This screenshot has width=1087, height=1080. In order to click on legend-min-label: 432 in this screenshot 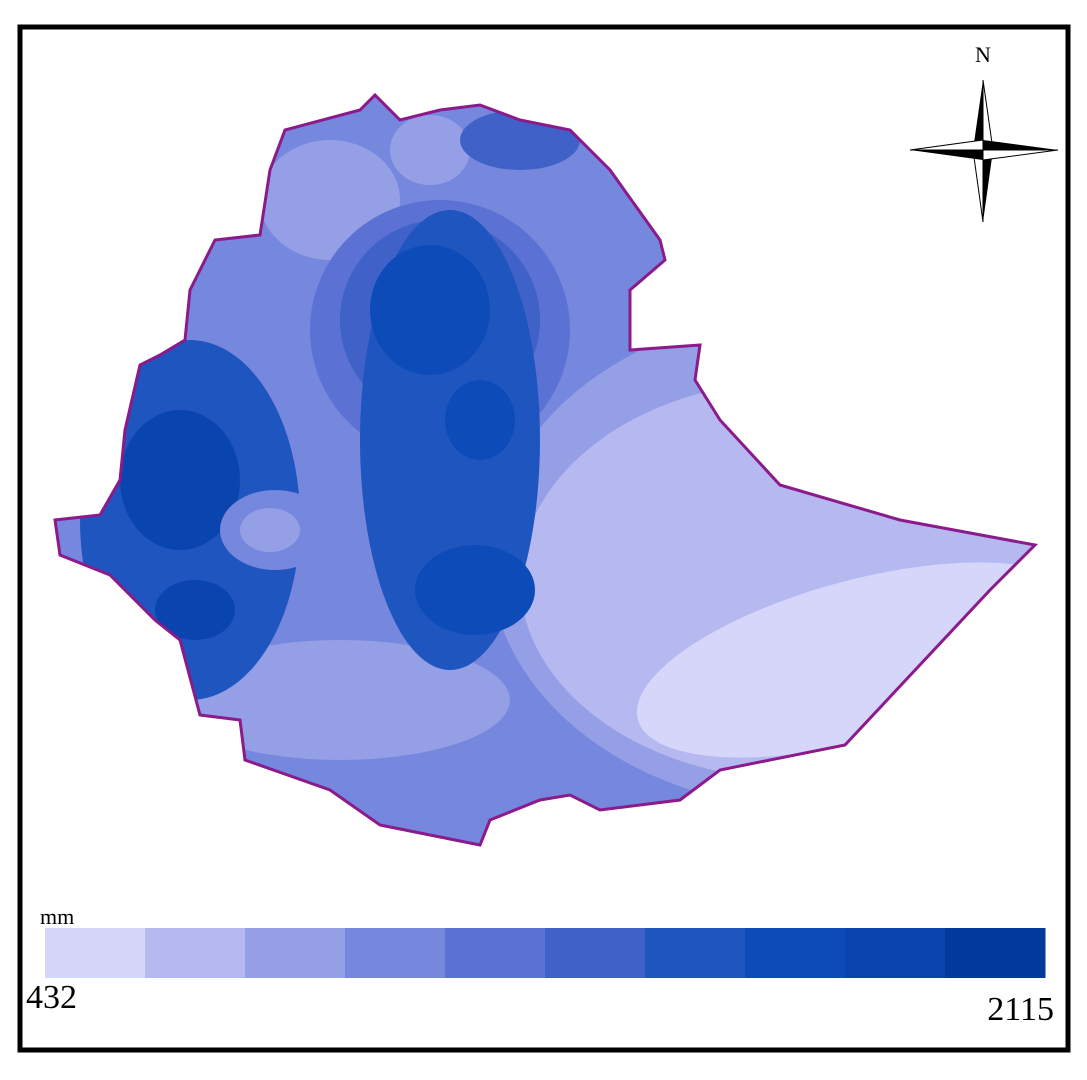, I will do `click(51, 997)`.